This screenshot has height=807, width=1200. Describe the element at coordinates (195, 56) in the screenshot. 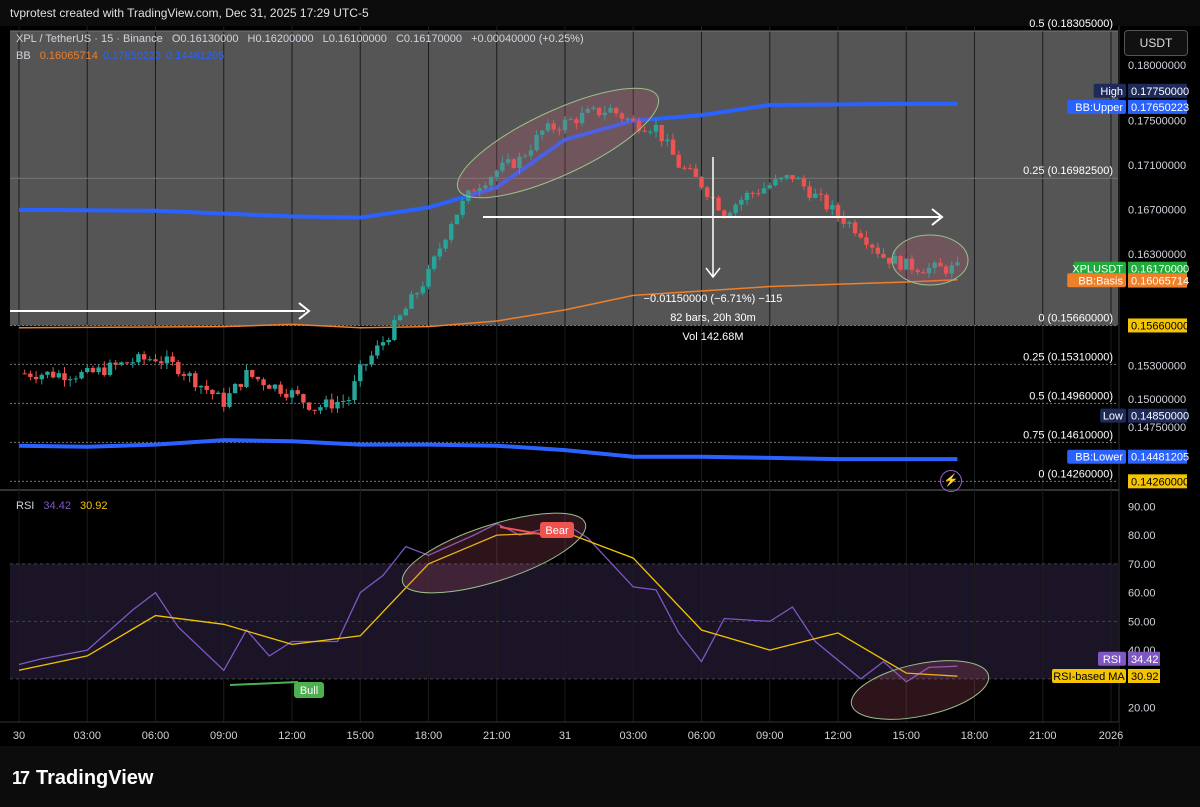

I see `bb-lower-value: 0.14481205` at that location.